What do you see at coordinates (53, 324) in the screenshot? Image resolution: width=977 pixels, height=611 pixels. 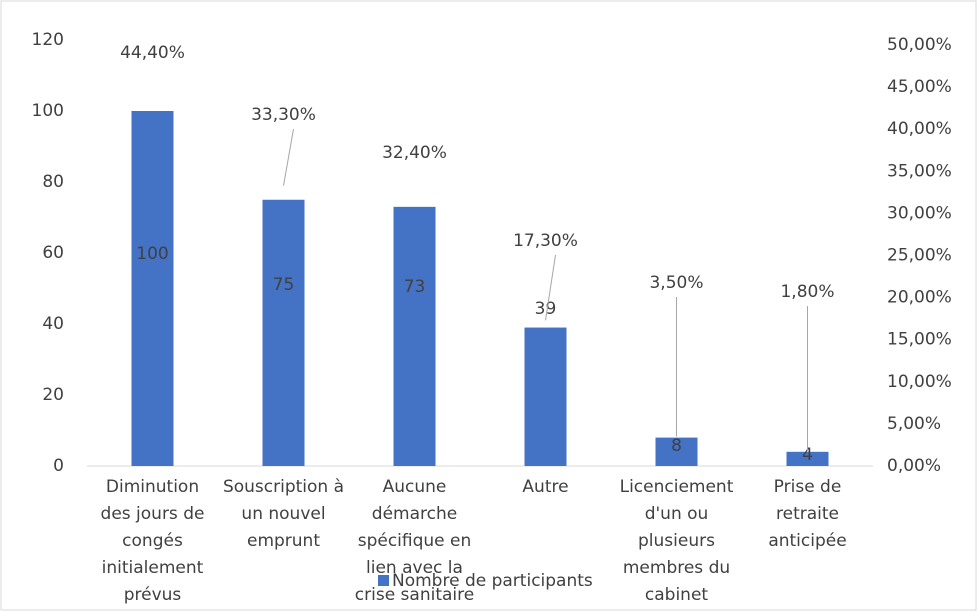 I see `y-tick-label: 40` at bounding box center [53, 324].